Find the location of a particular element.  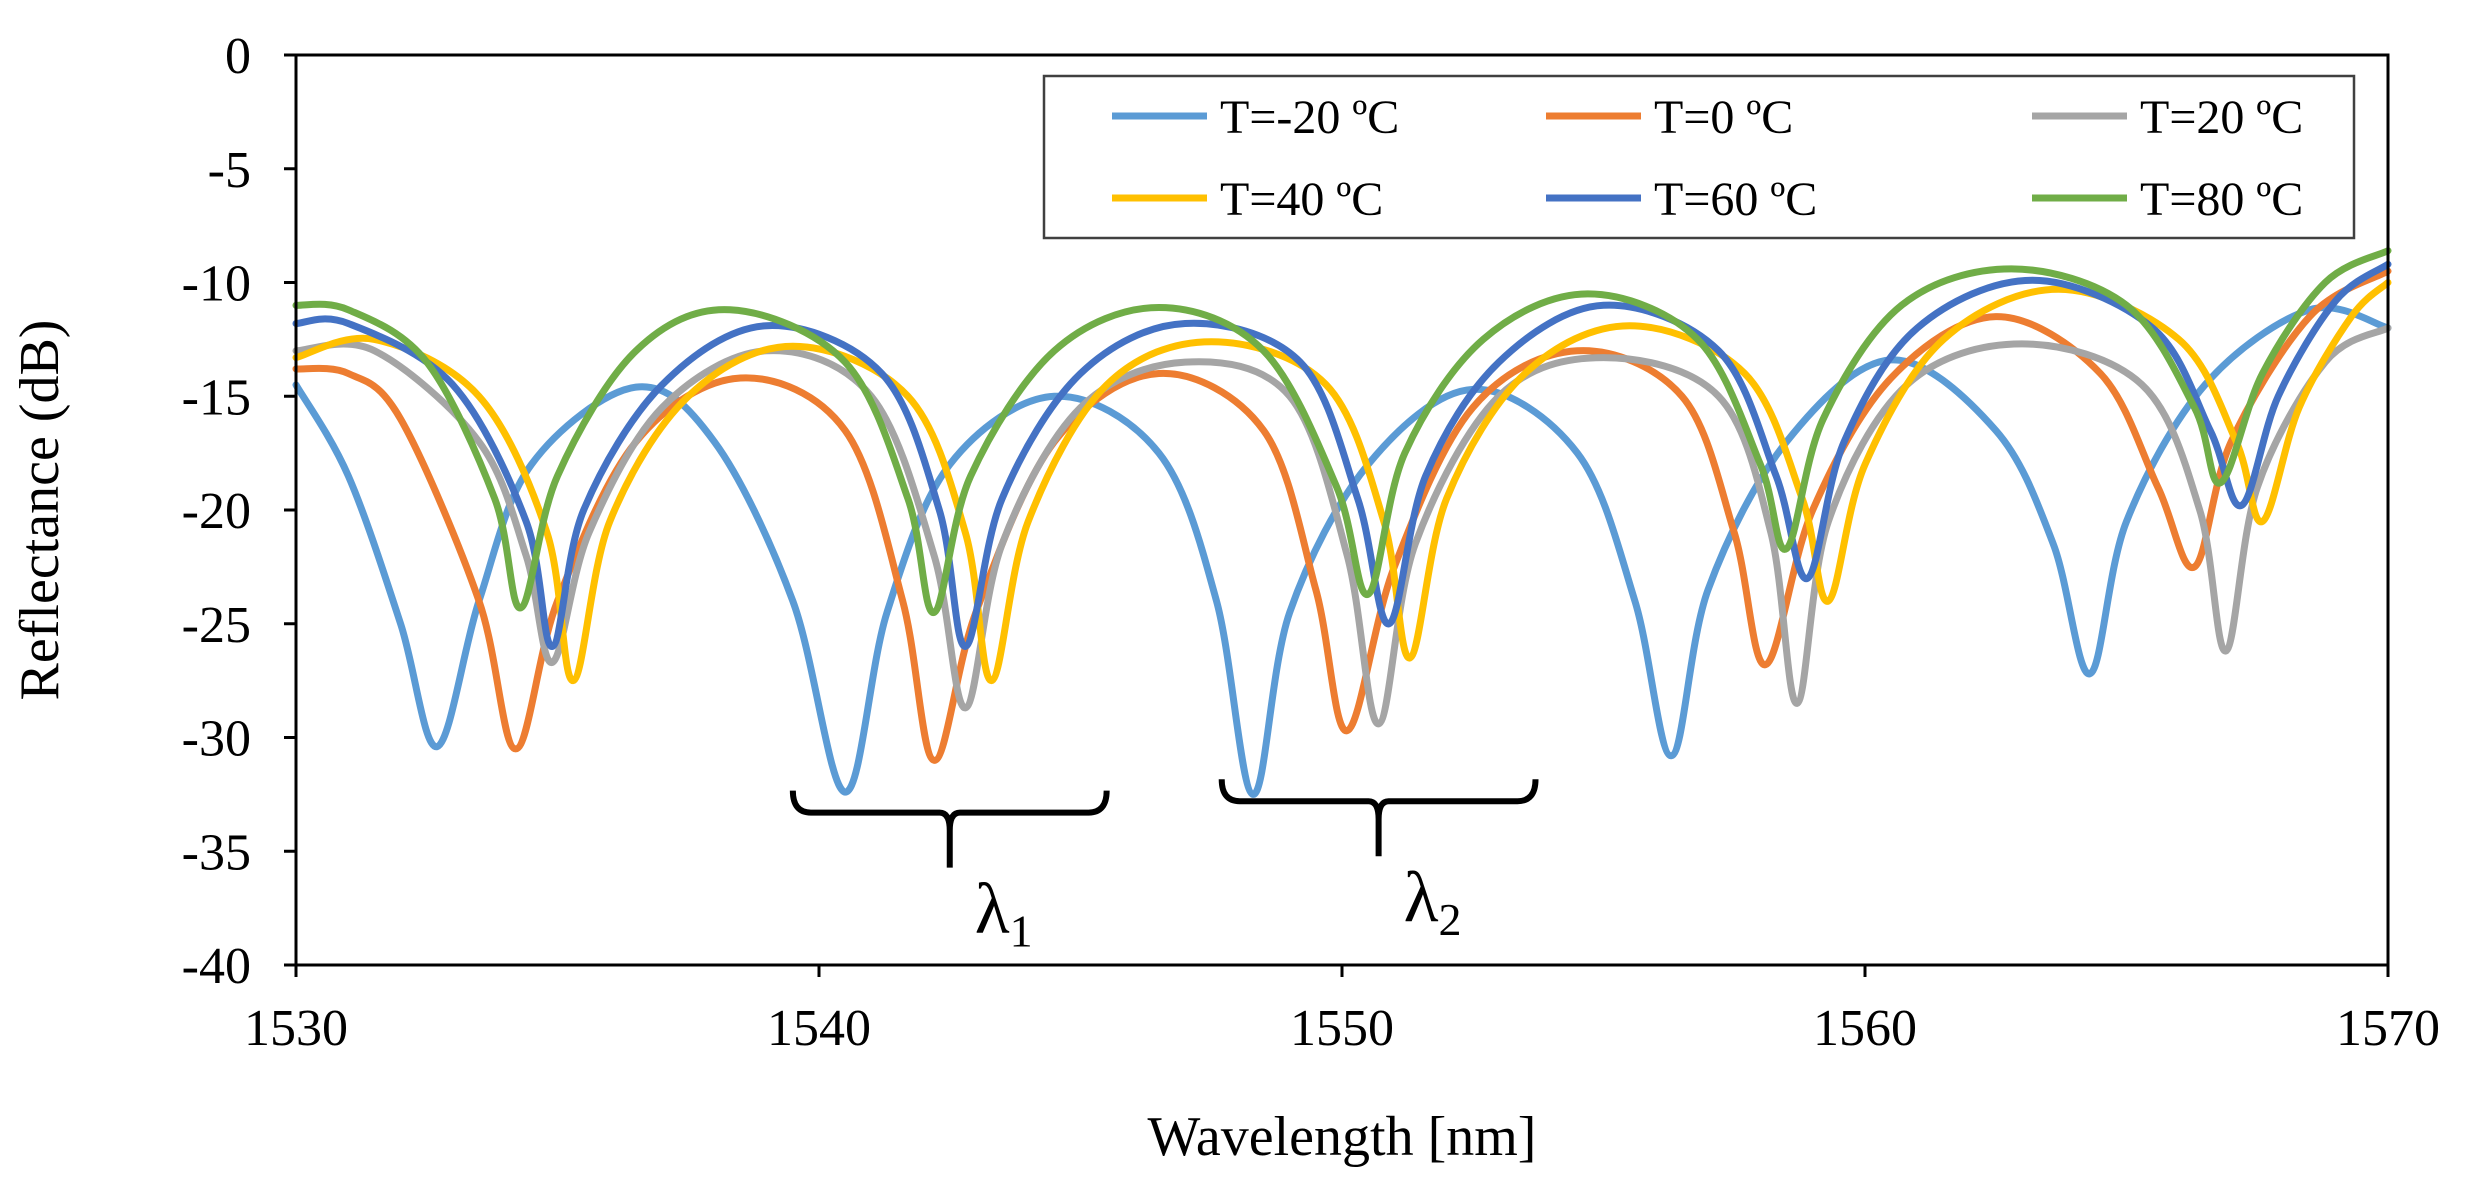

x-tick-label: 1560 is located at coordinates (1865, 1028).